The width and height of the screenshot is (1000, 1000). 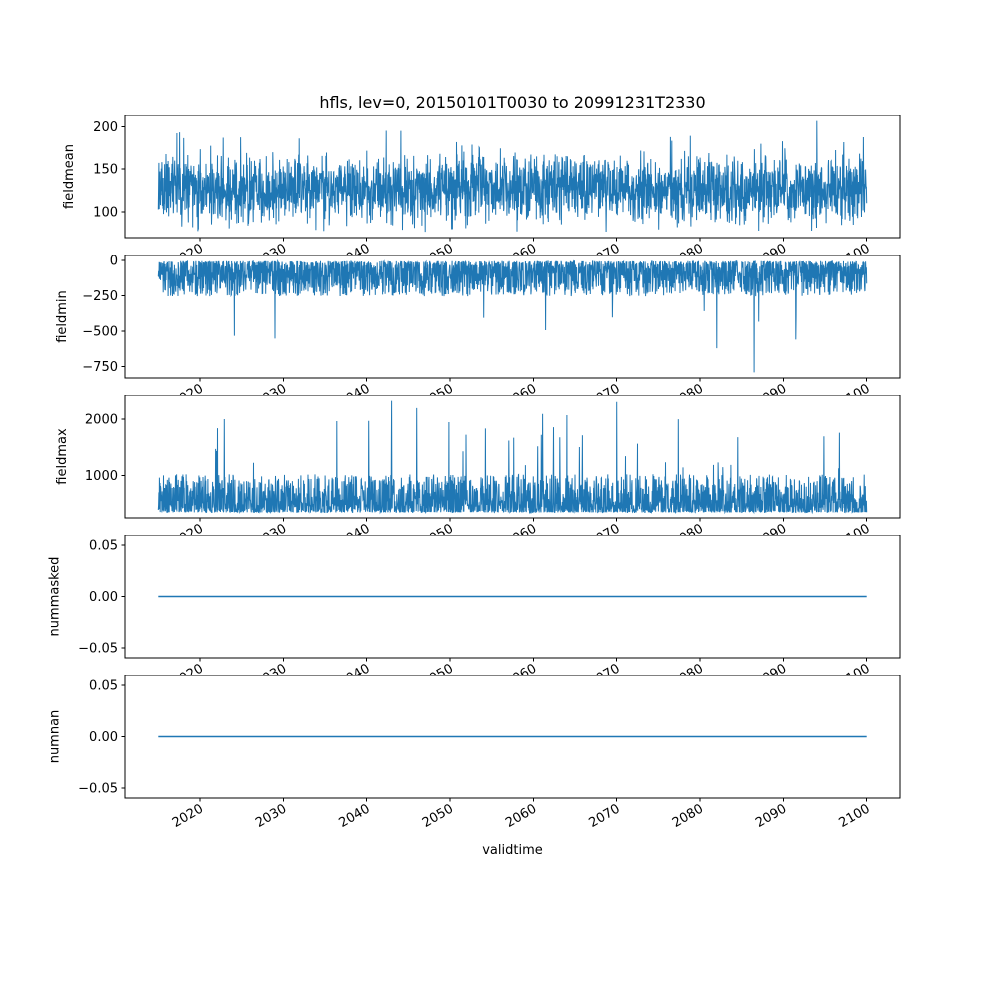 What do you see at coordinates (105, 127) in the screenshot?
I see `y-tick-label: 200` at bounding box center [105, 127].